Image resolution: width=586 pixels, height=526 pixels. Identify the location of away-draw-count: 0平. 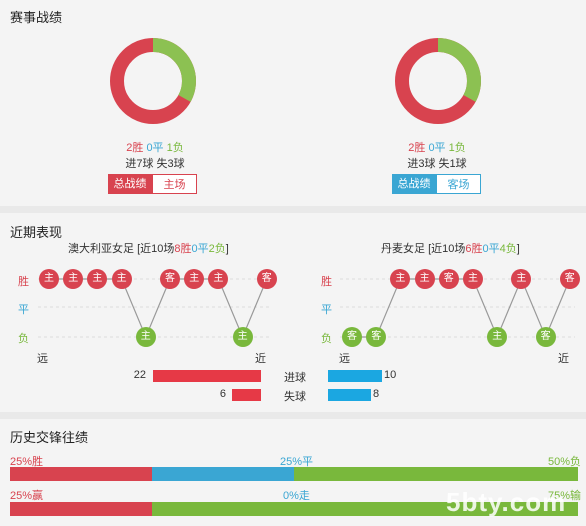
(437, 148).